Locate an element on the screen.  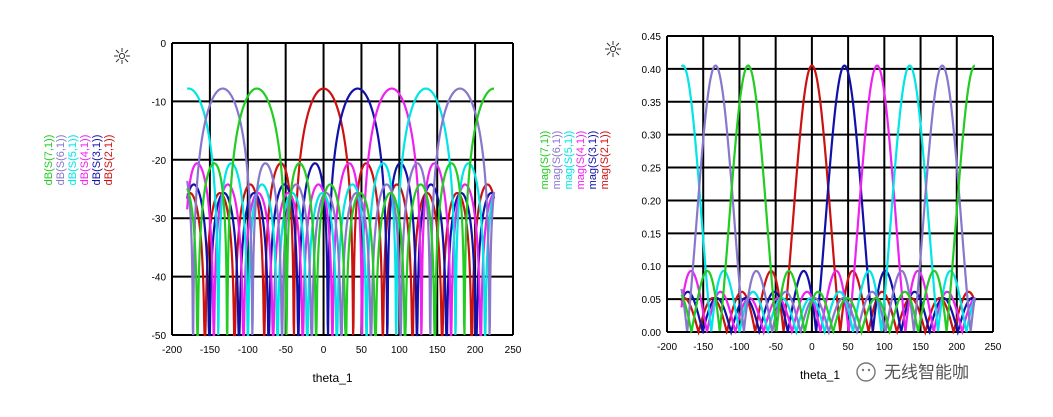
legend-entry: dB(S(2,1)) is located at coordinates (109, 160).